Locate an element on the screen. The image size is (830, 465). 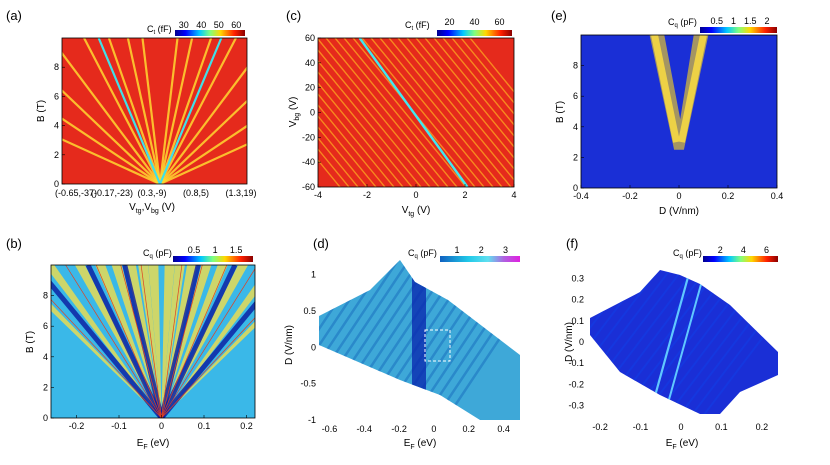
panel-a-colorbar-tick: 50 is located at coordinates (219, 25).